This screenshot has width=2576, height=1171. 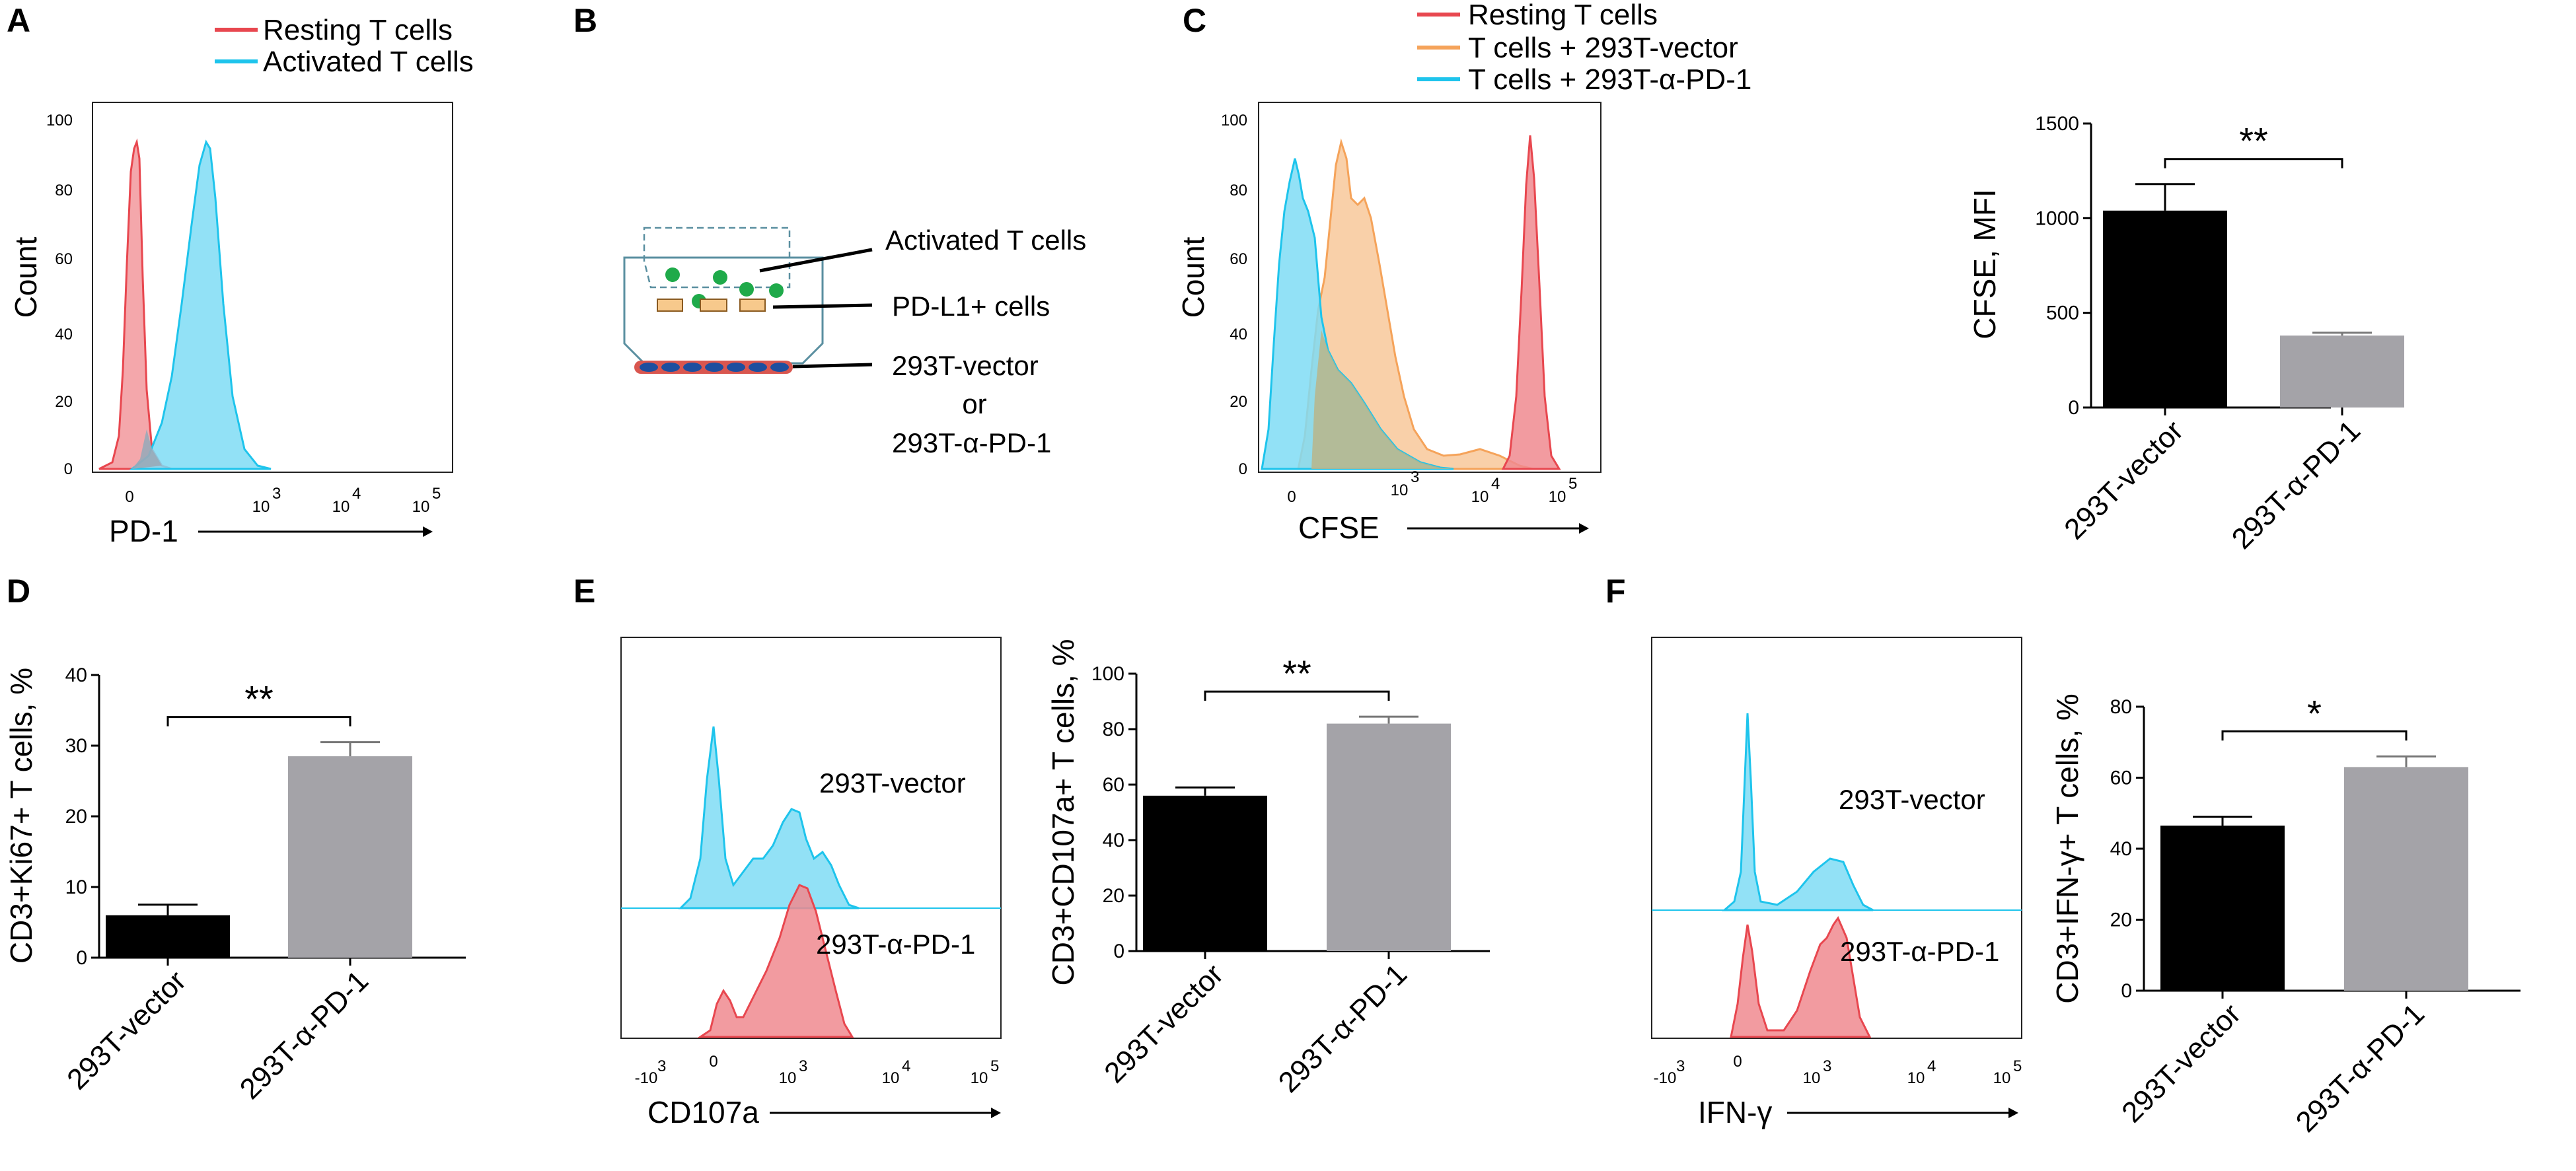 I want to click on legend-label-resting: Resting T cells, so click(x=1563, y=15).